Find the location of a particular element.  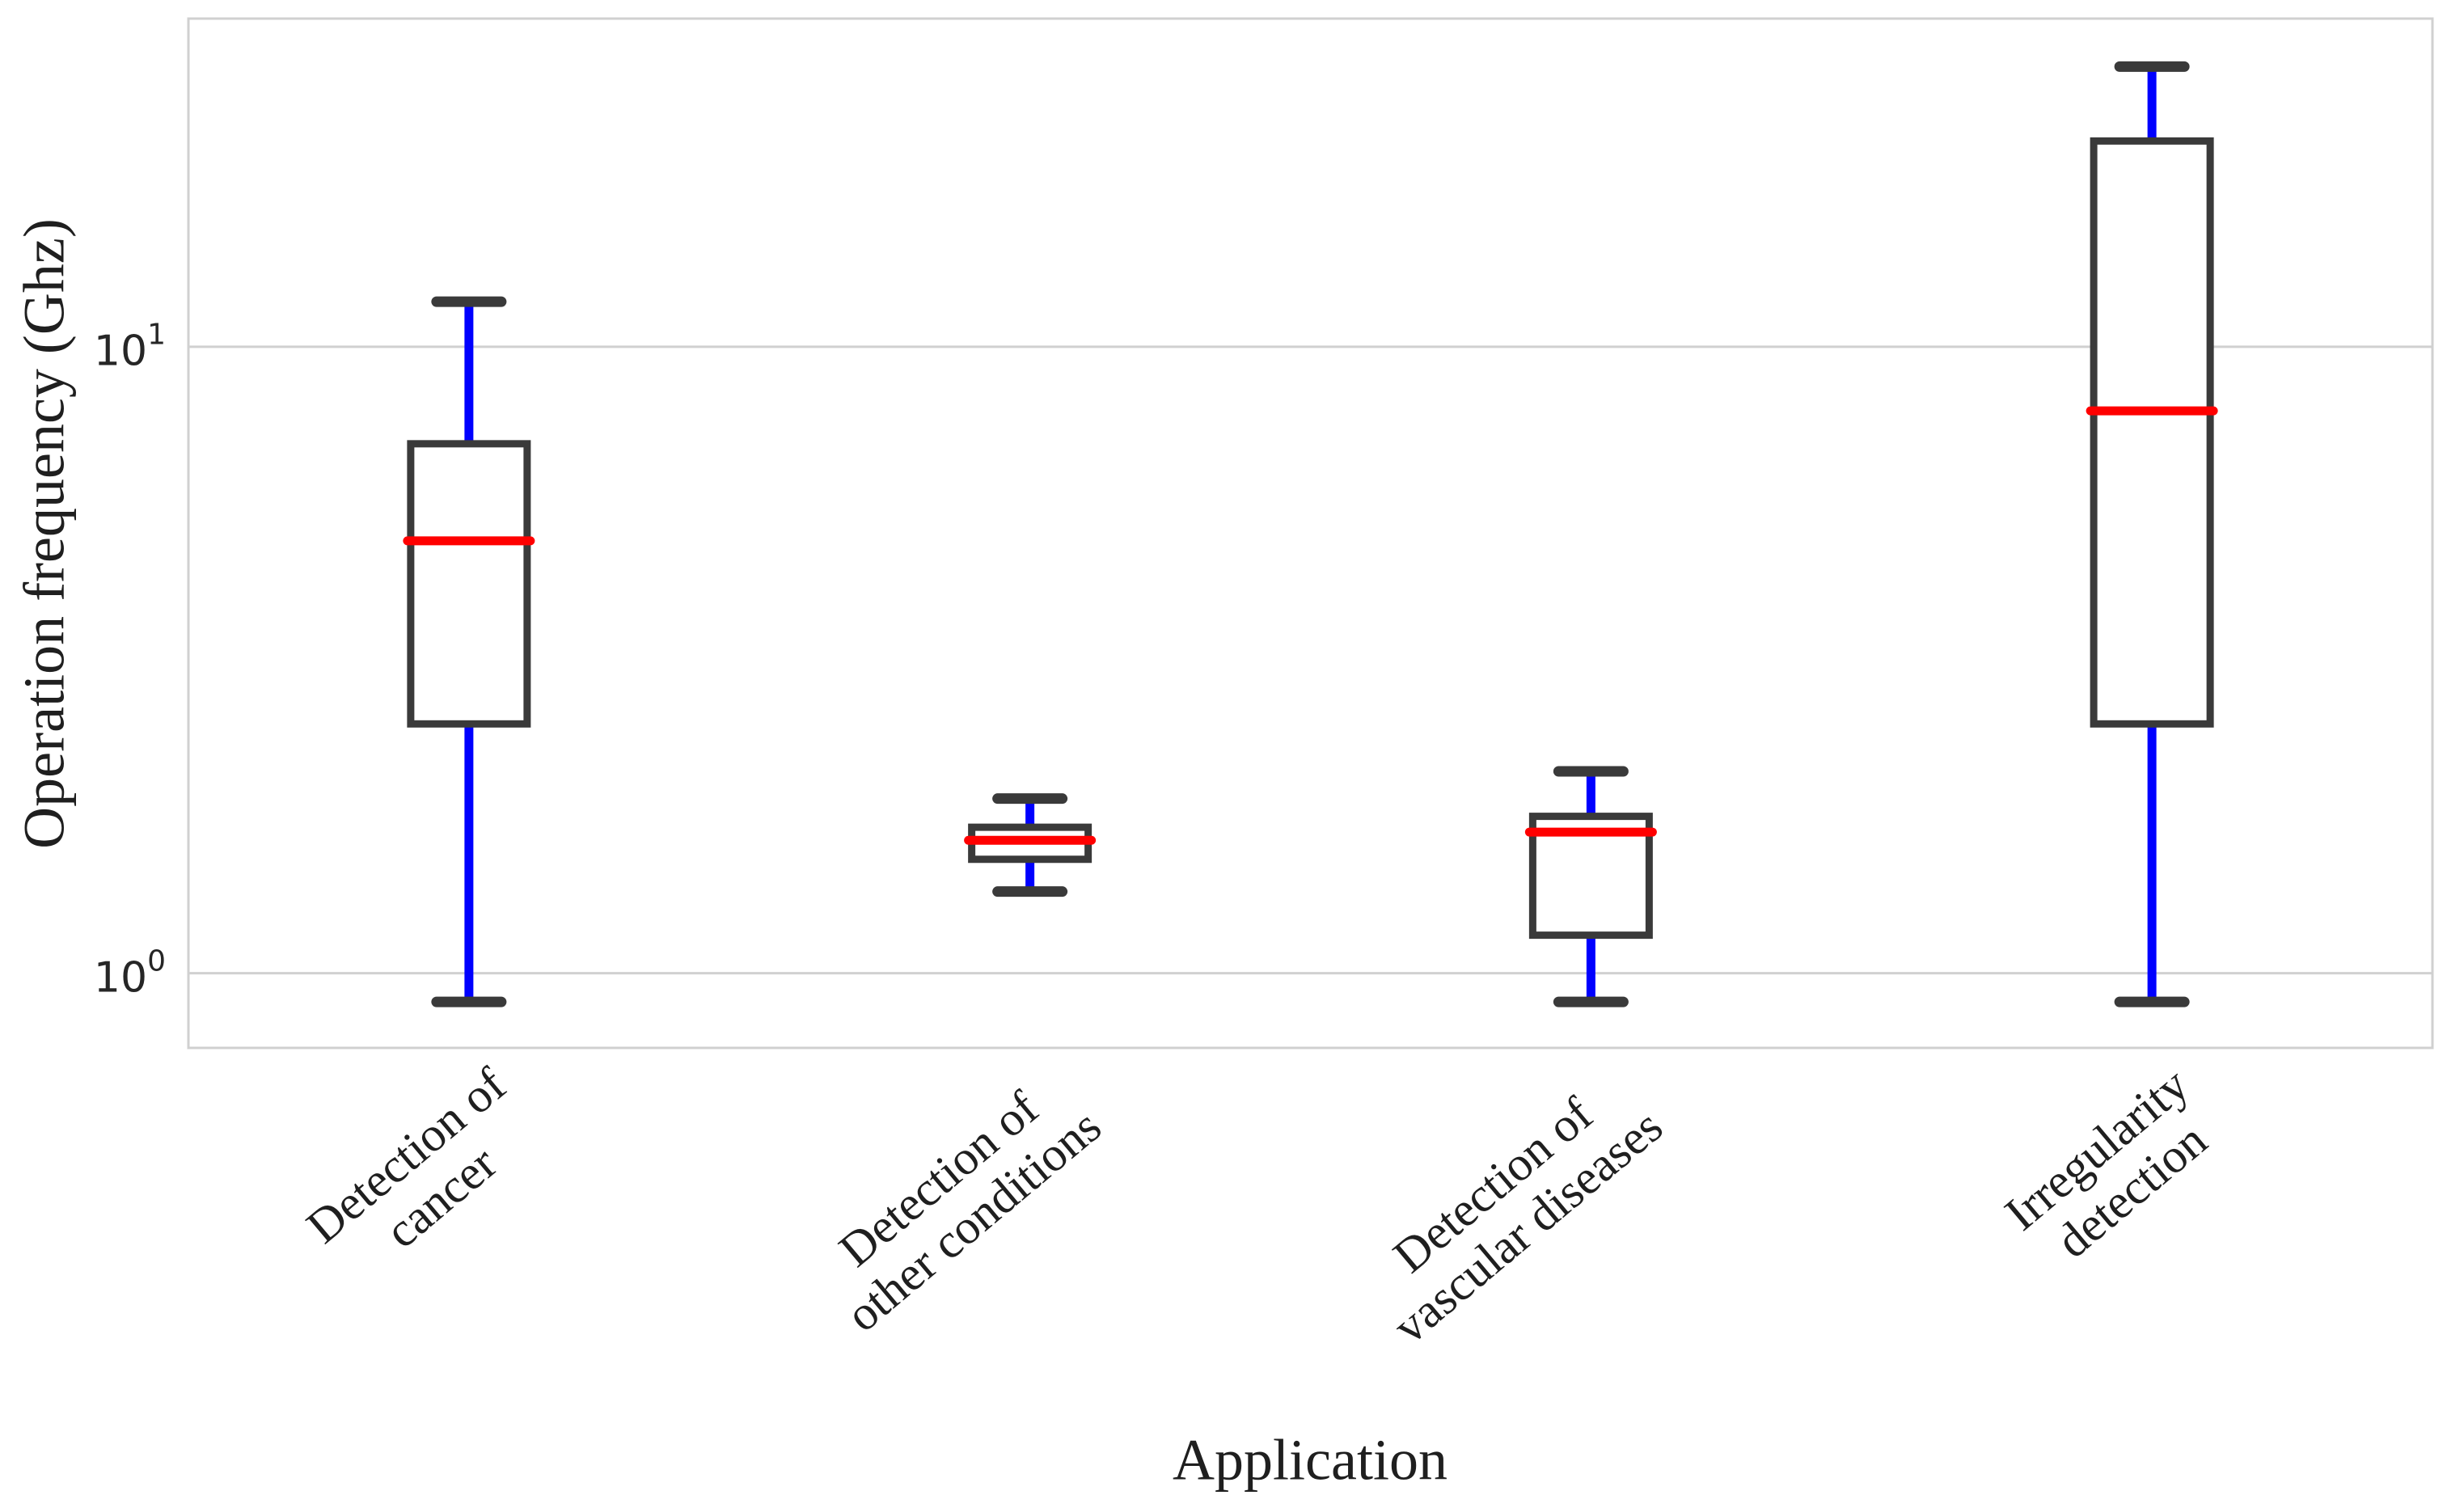

y-tick-label: 10⁰ is located at coordinates (130, 973).